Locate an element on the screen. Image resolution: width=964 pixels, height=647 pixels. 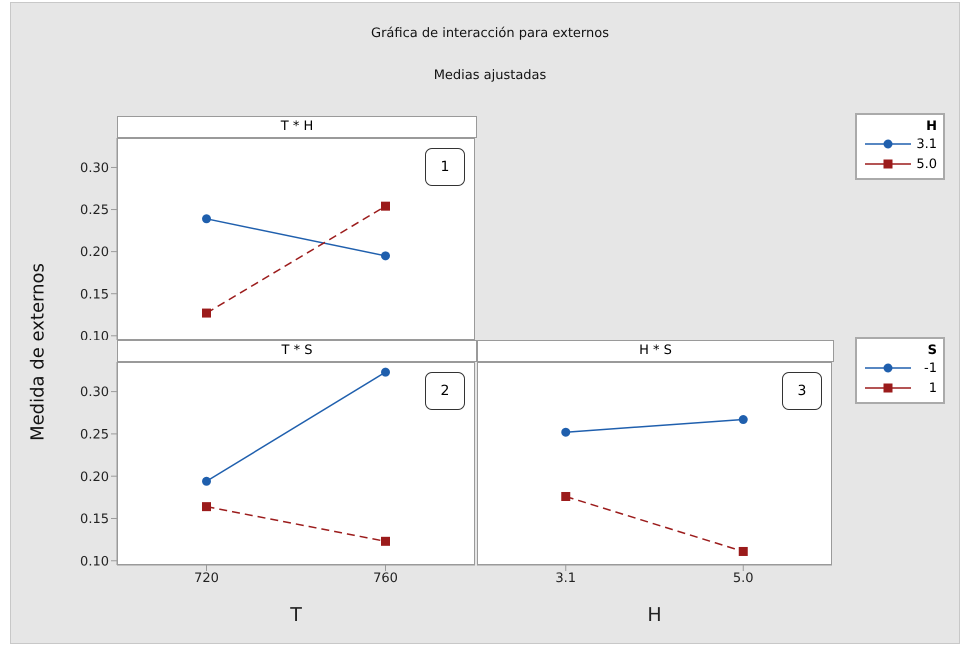
x-axis-title: H is located at coordinates (654, 615).